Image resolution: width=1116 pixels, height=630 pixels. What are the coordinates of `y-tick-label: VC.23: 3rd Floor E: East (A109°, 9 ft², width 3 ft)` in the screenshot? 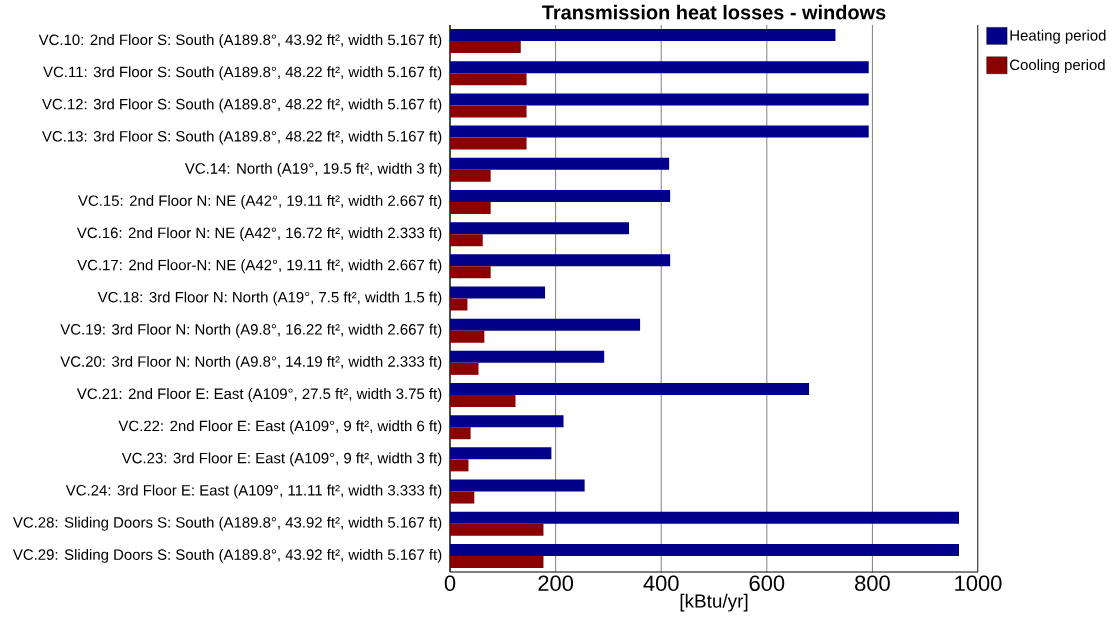 It's located at (281, 459).